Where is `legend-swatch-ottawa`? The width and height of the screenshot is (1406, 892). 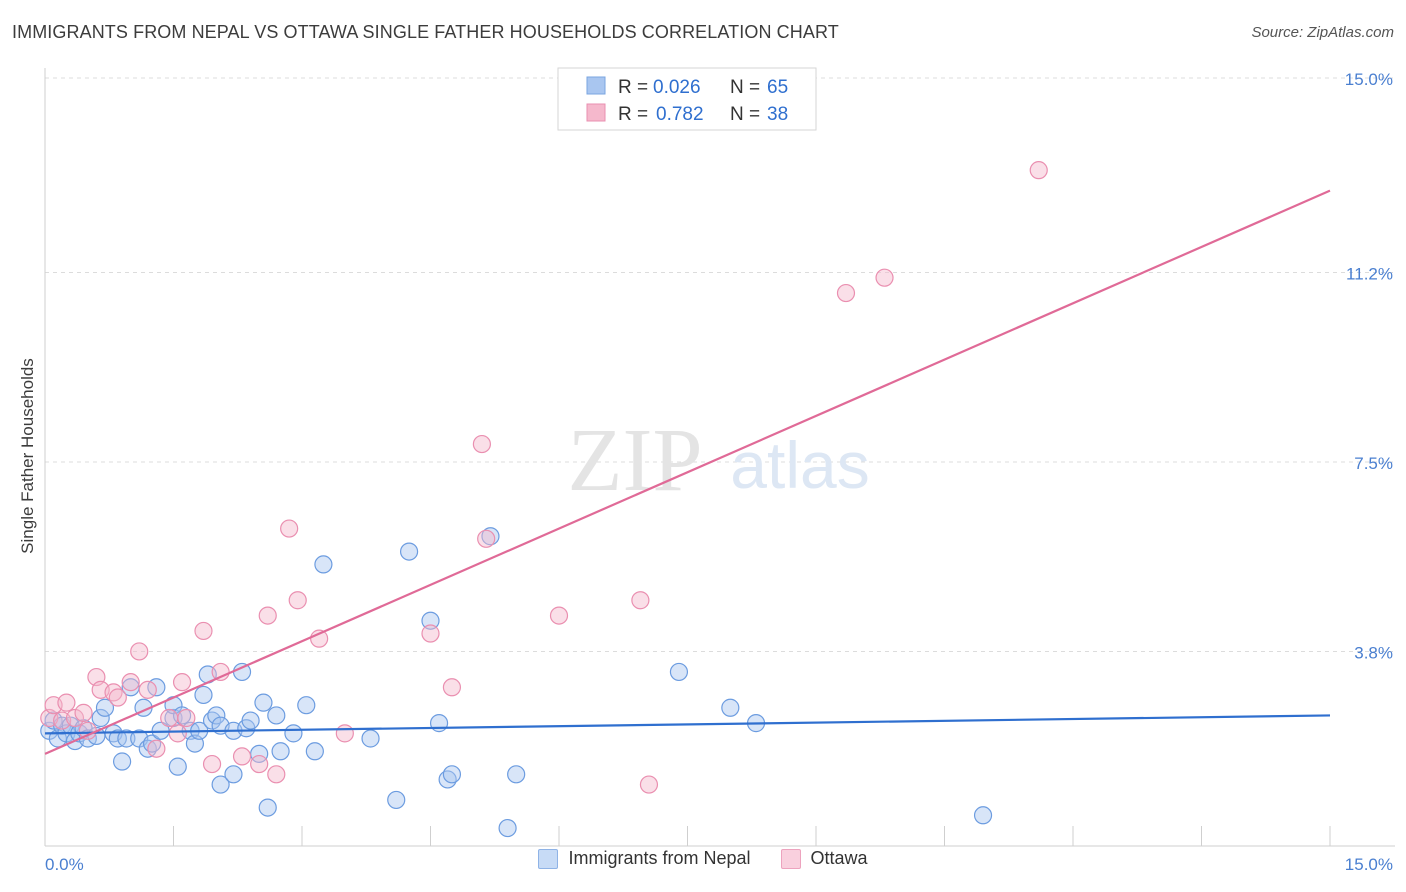
legend-swatch-ottawa is located at coordinates (596, 112).